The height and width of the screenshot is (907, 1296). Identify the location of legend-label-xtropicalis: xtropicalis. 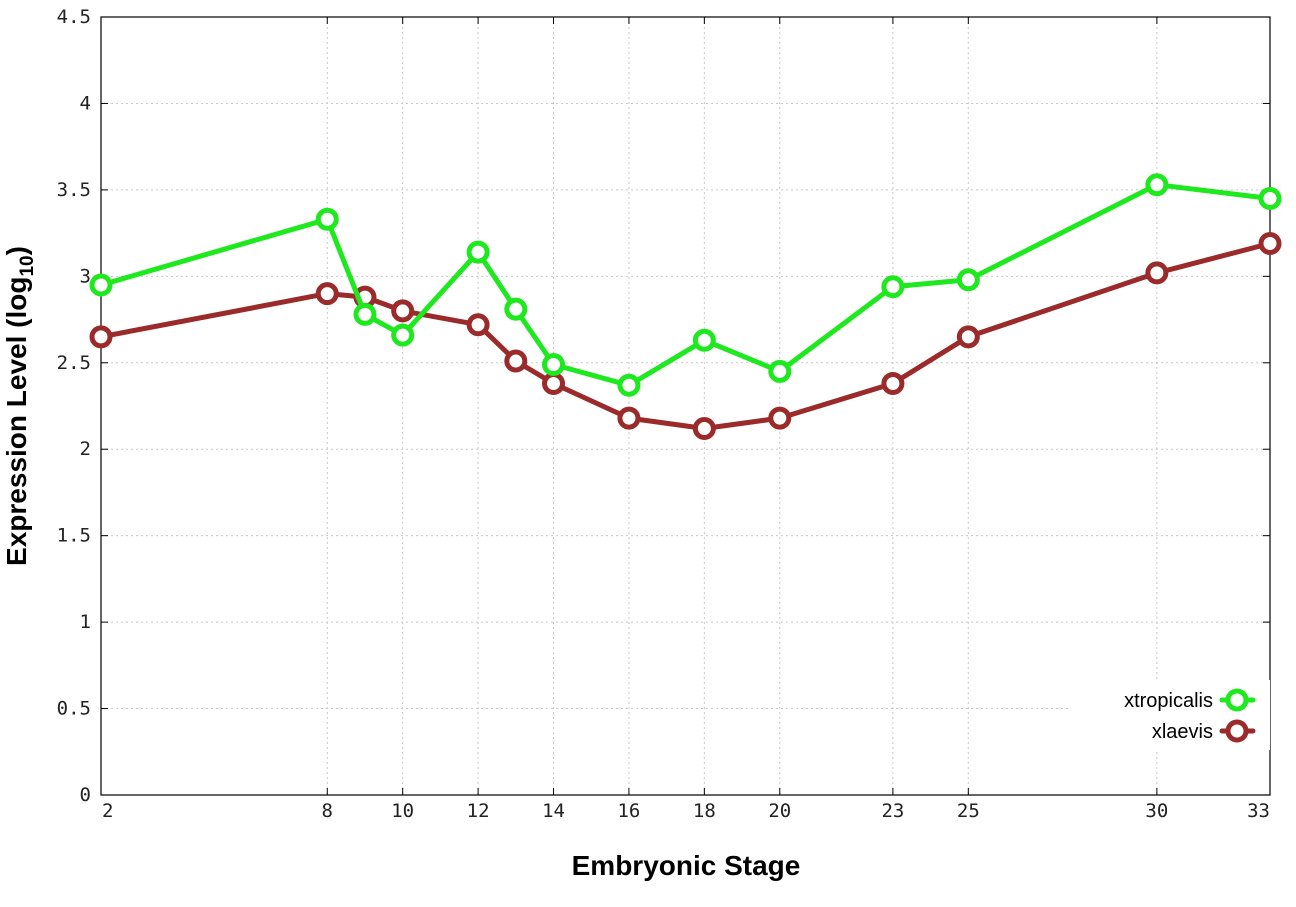
(1168, 701).